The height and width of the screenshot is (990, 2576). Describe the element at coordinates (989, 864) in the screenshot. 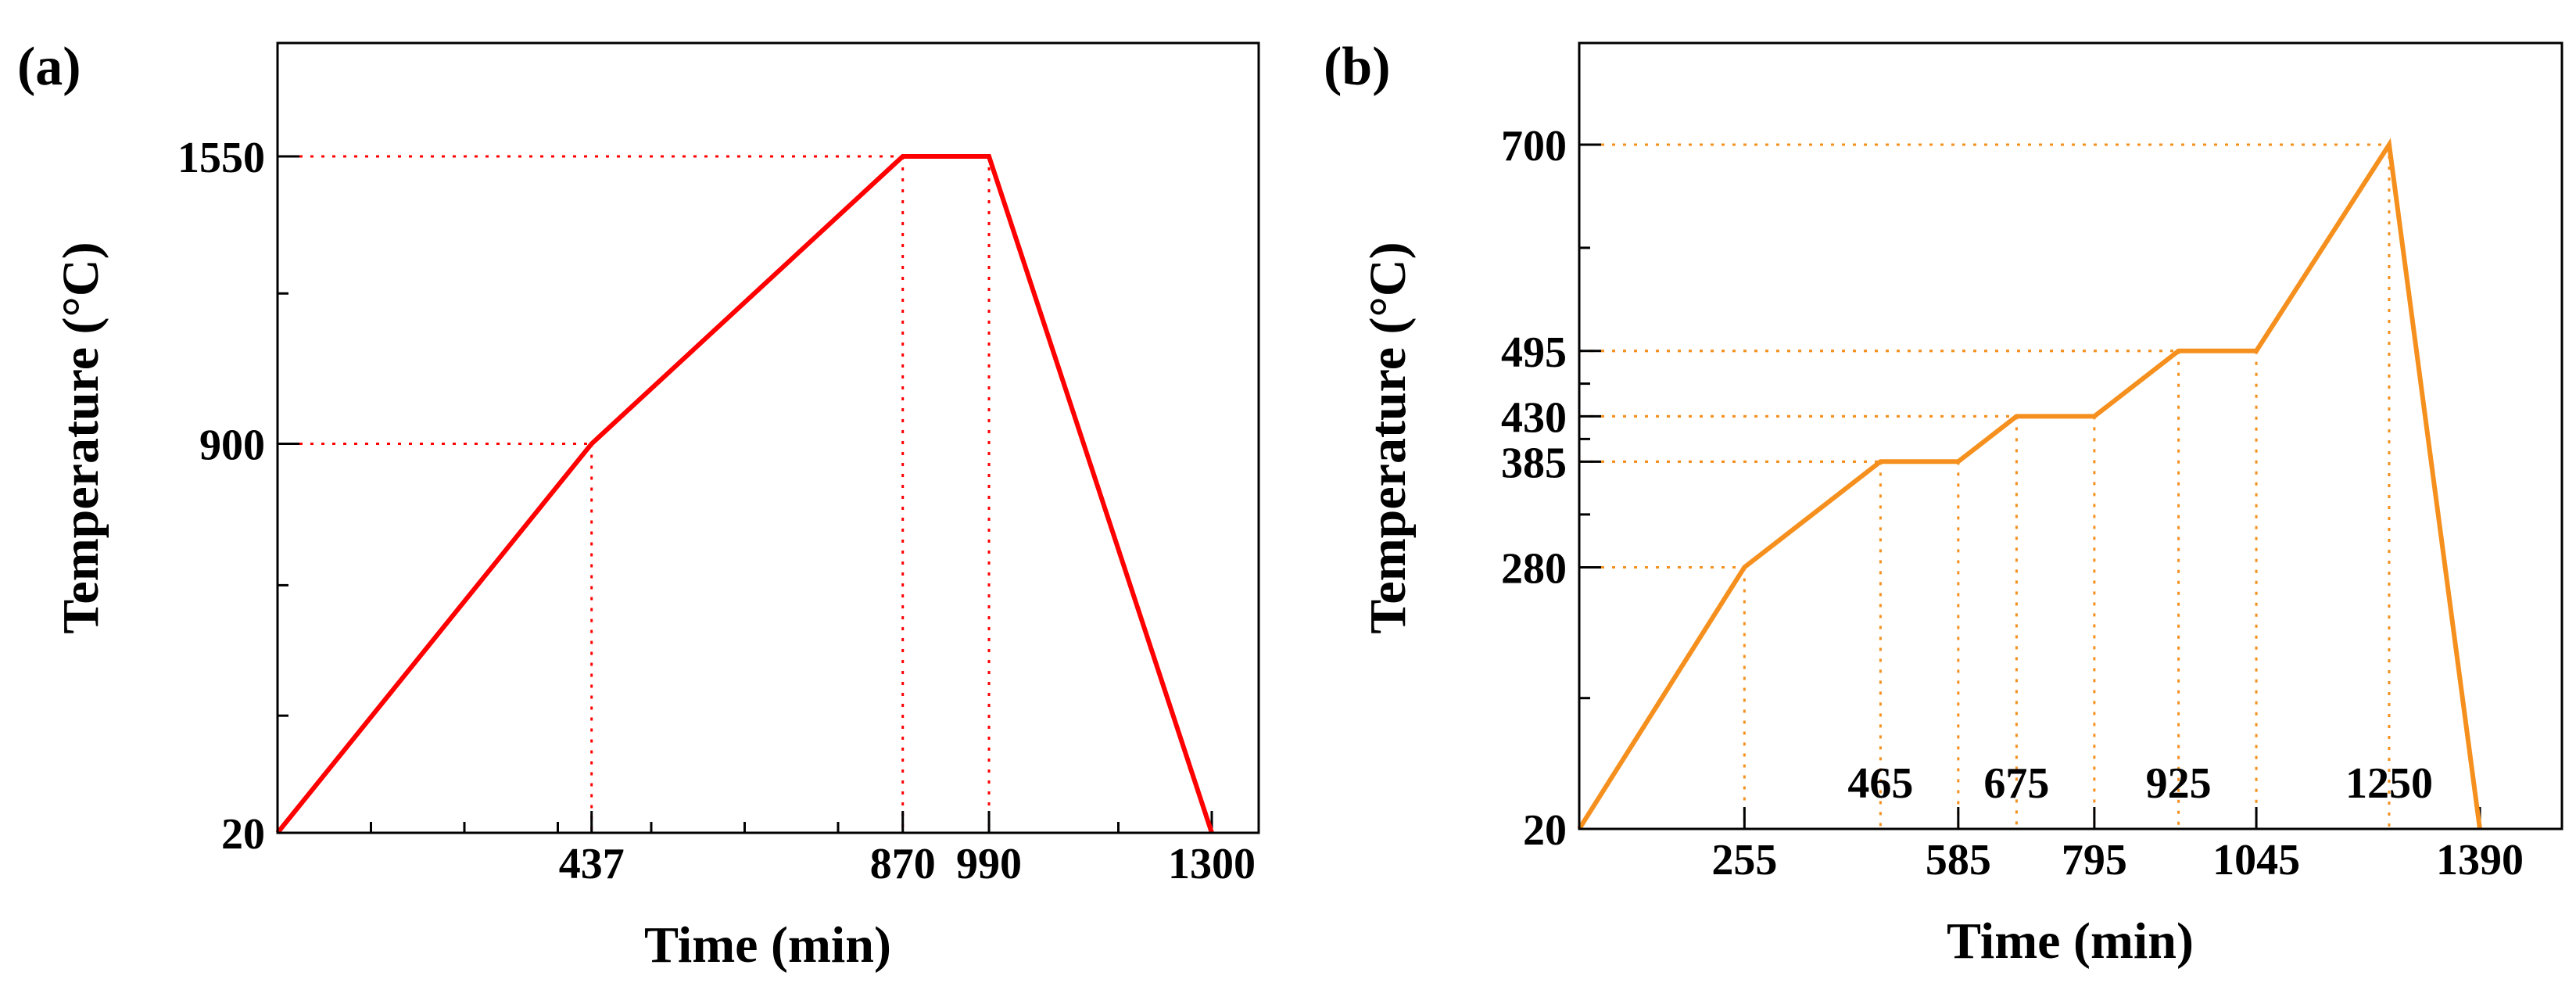

I see `x-tick-label: 990` at that location.